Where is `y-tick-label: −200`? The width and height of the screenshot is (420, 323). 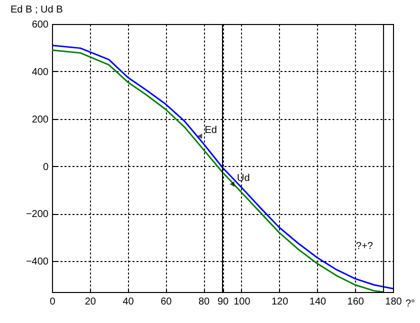
y-tick-label: −200 is located at coordinates (37, 214).